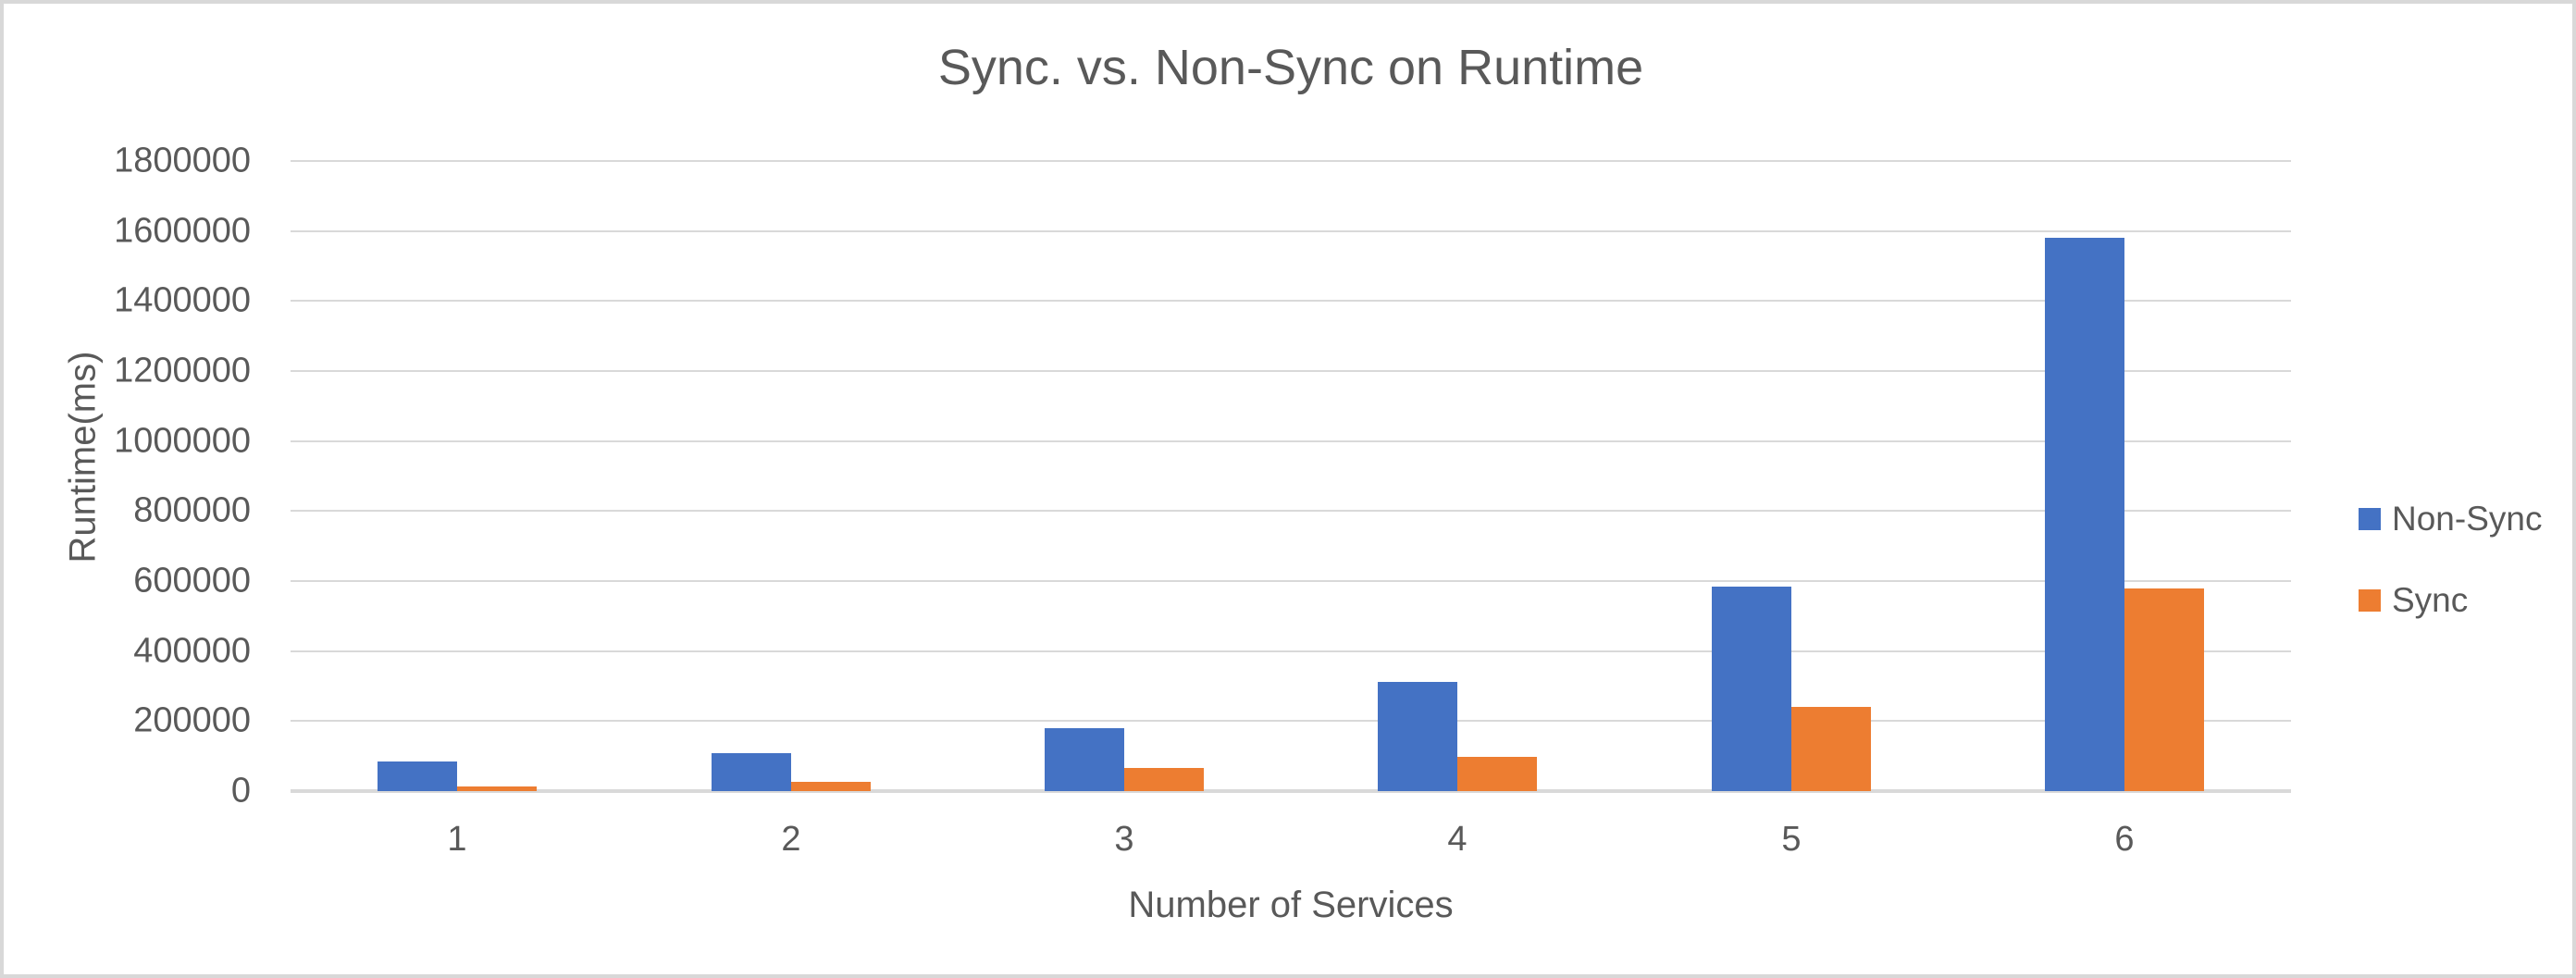 Image resolution: width=2576 pixels, height=978 pixels. I want to click on x-tick-label: 3, so click(1124, 839).